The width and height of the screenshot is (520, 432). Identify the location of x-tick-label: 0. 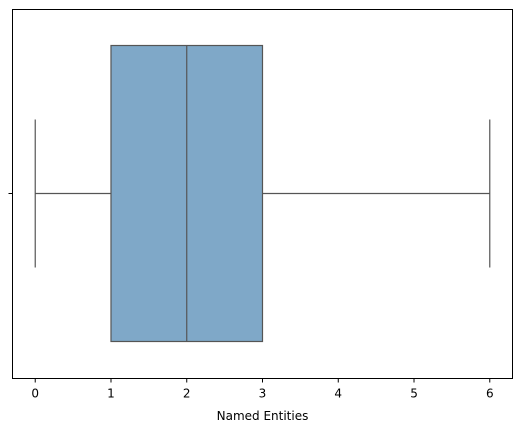
(35, 394).